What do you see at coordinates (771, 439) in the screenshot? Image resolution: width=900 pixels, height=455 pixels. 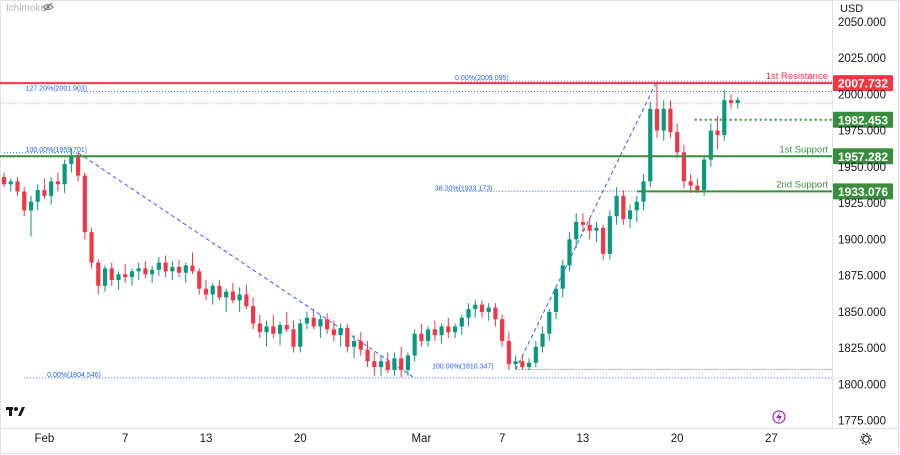 I see `x-tick-label: 27` at bounding box center [771, 439].